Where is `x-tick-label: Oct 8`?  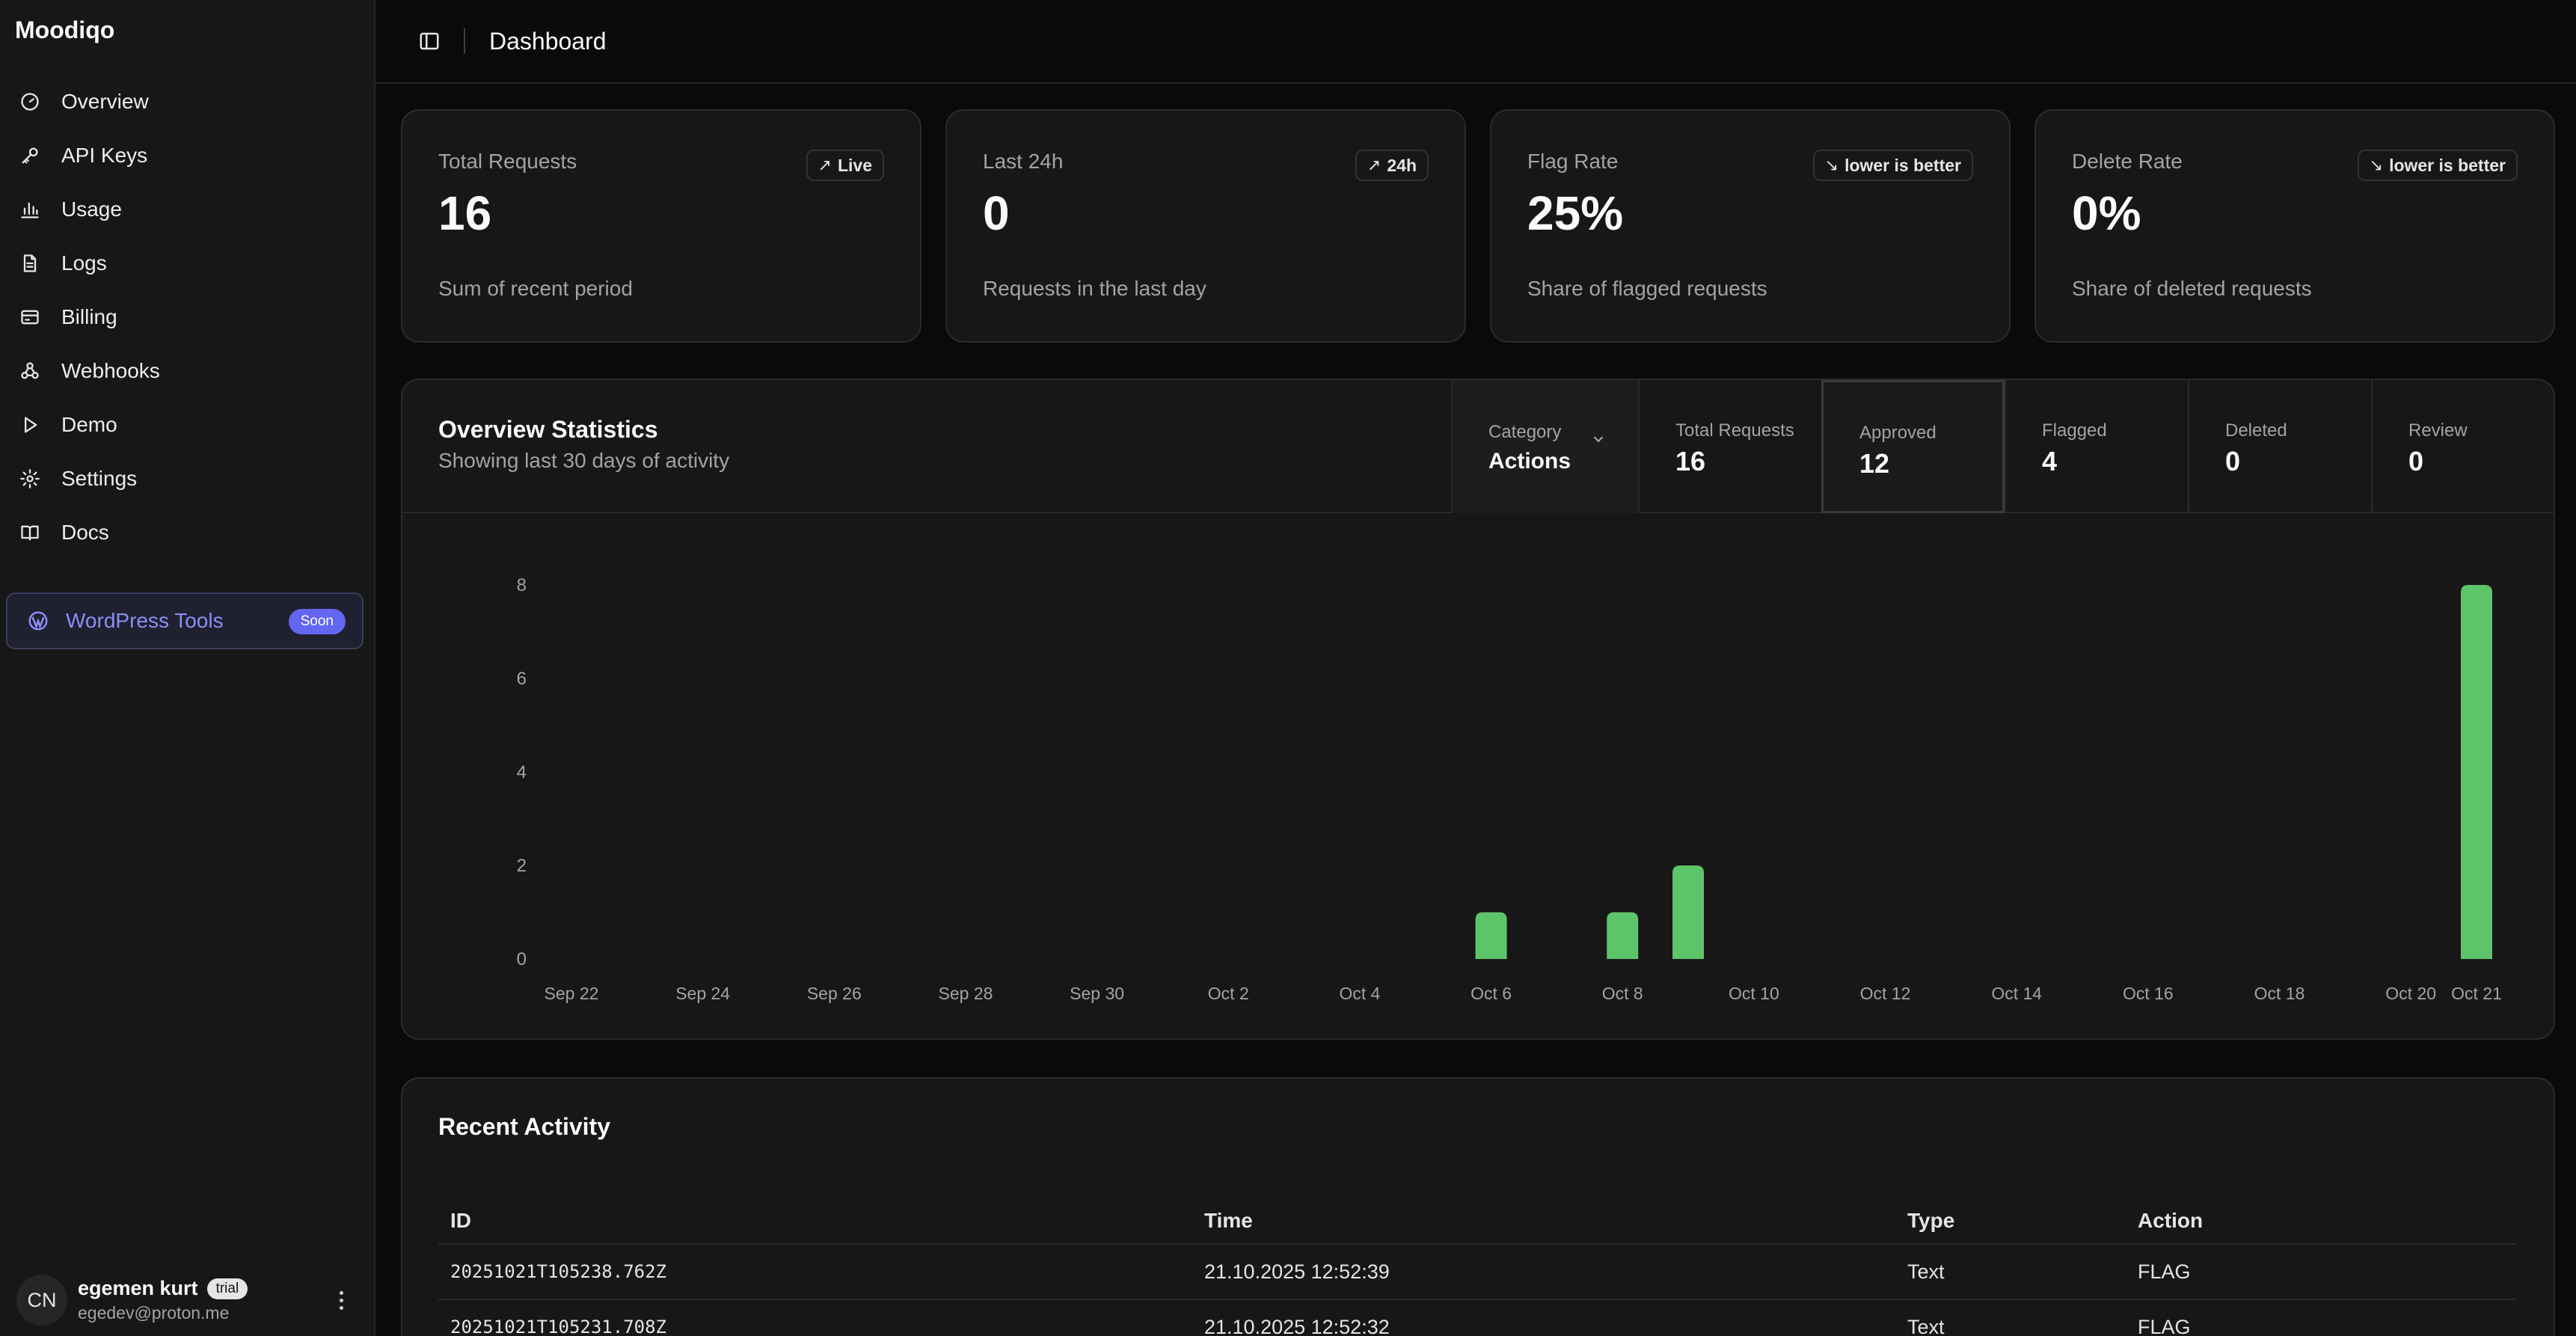 x-tick-label: Oct 8 is located at coordinates (1622, 993).